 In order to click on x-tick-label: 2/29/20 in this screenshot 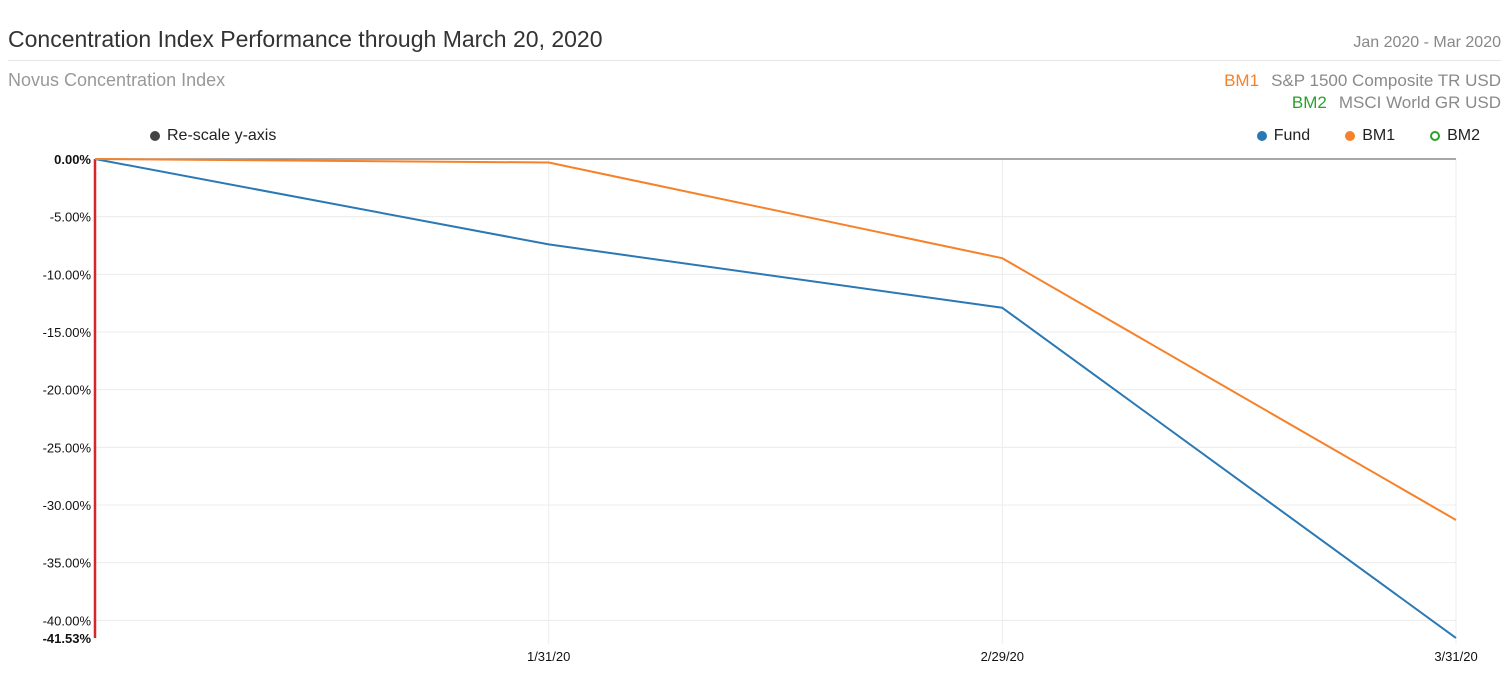, I will do `click(1002, 656)`.